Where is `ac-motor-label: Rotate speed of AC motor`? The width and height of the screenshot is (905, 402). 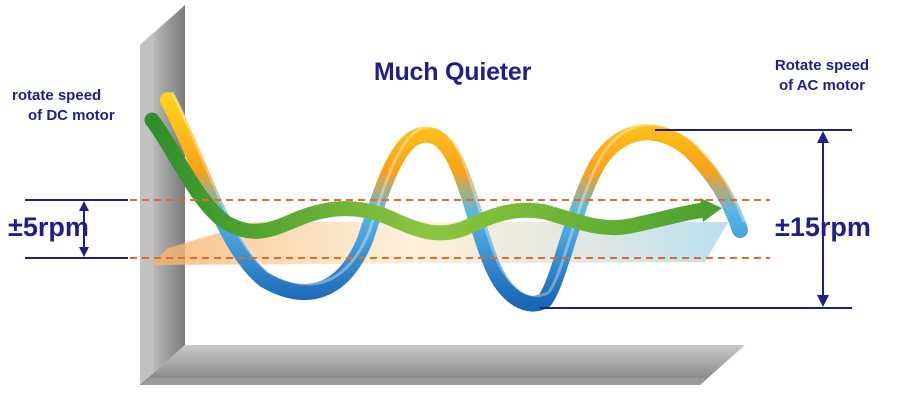 ac-motor-label: Rotate speed of AC motor is located at coordinates (822, 76).